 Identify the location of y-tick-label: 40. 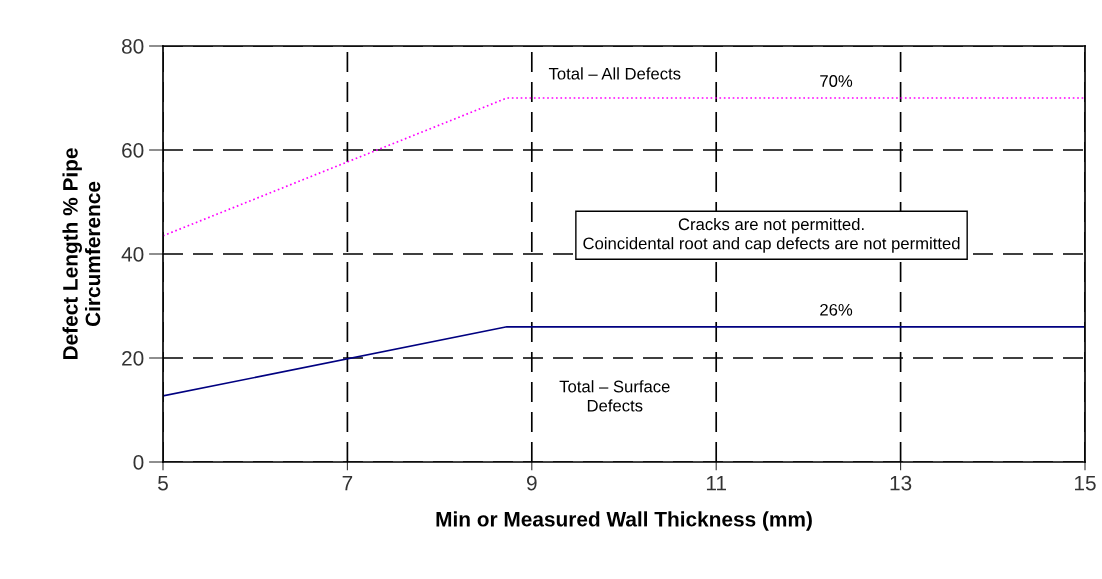
(132, 254).